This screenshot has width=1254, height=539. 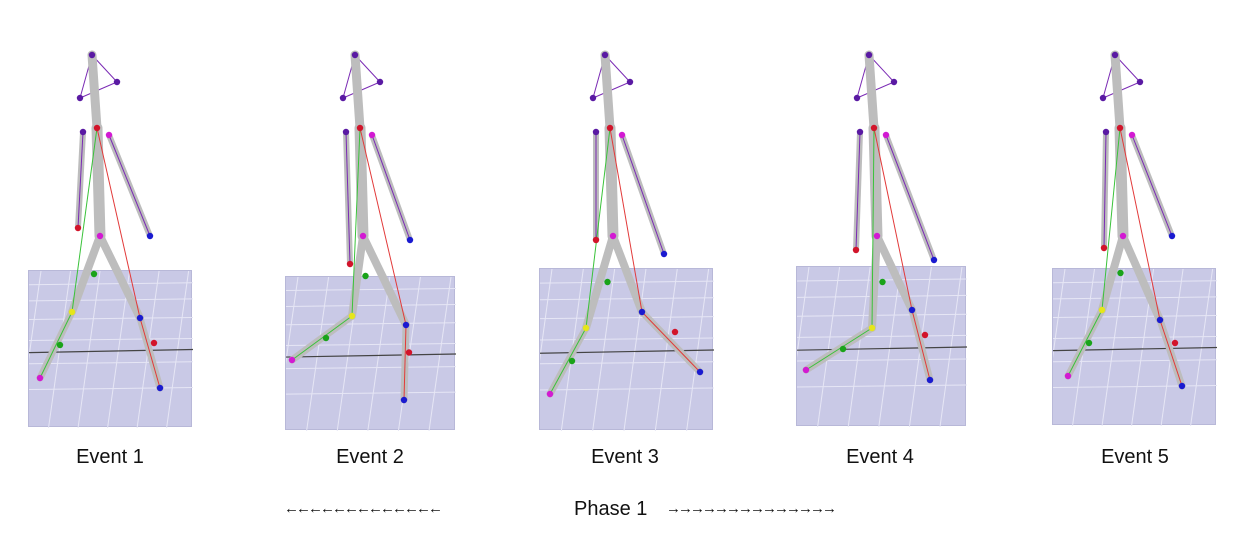 I want to click on left-arrows: ←←←←←←←←←←←←←, so click(x=363, y=508).